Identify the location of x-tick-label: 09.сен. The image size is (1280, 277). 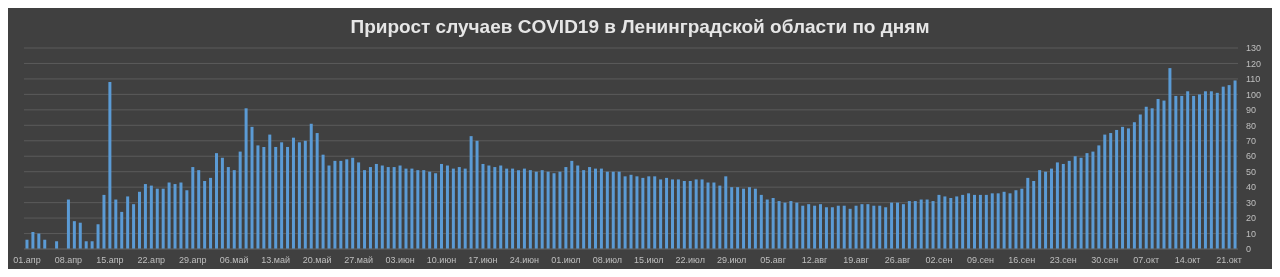
(980, 260).